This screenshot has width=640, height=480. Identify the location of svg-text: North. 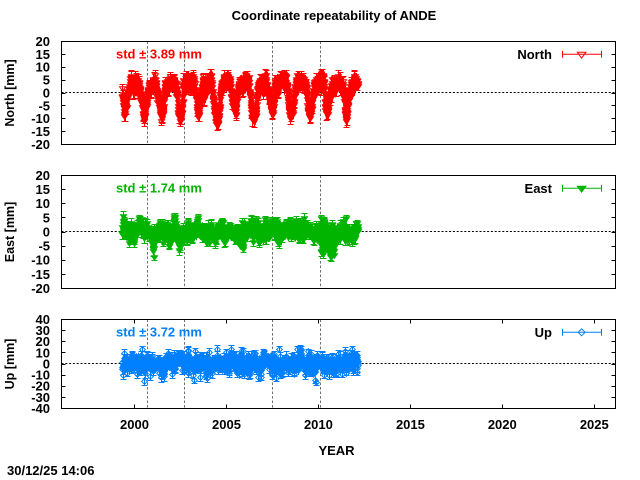
(534, 54).